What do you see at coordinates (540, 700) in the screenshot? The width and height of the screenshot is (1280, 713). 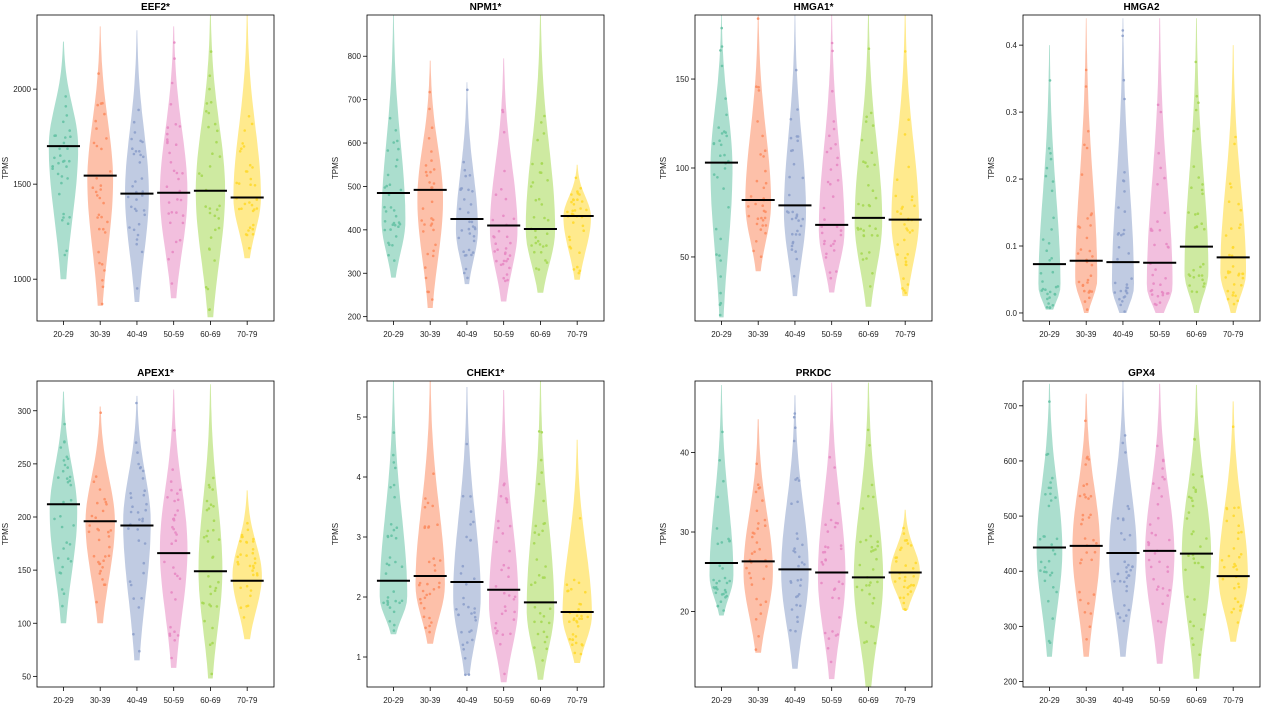 I see `x-tick-label: 60-69` at bounding box center [540, 700].